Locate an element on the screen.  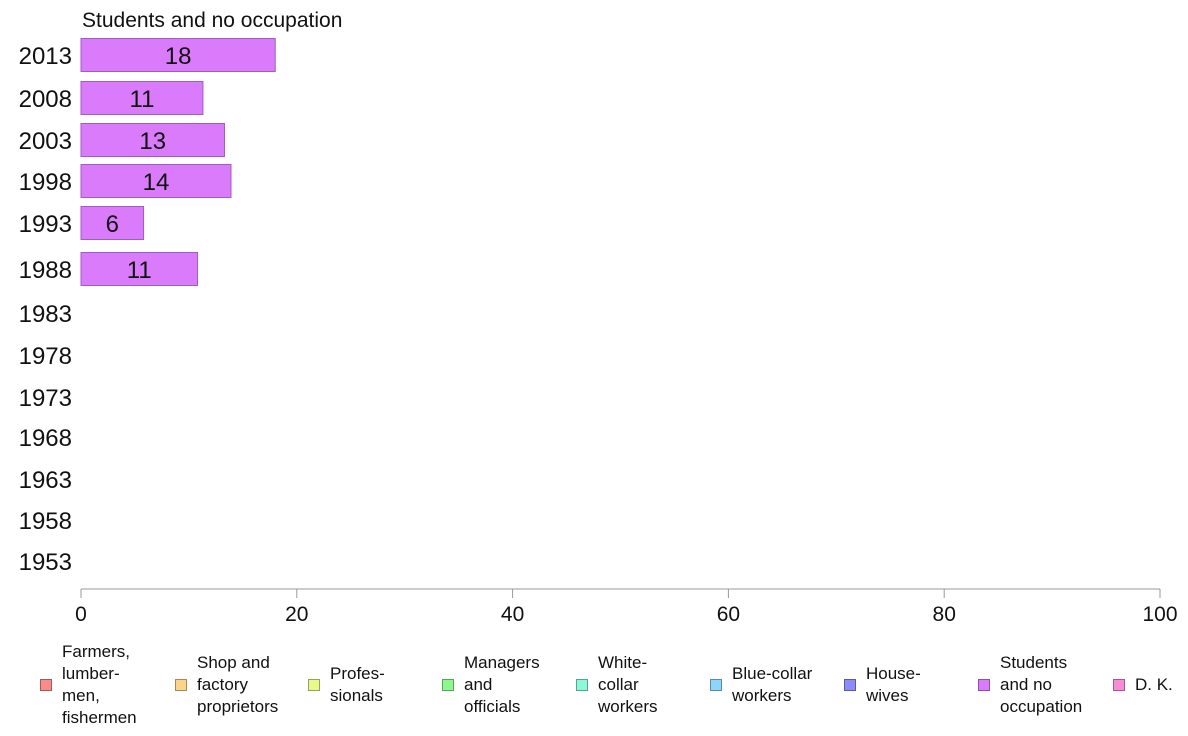
legend-item: Students and no occupation is located at coordinates (1030, 685).